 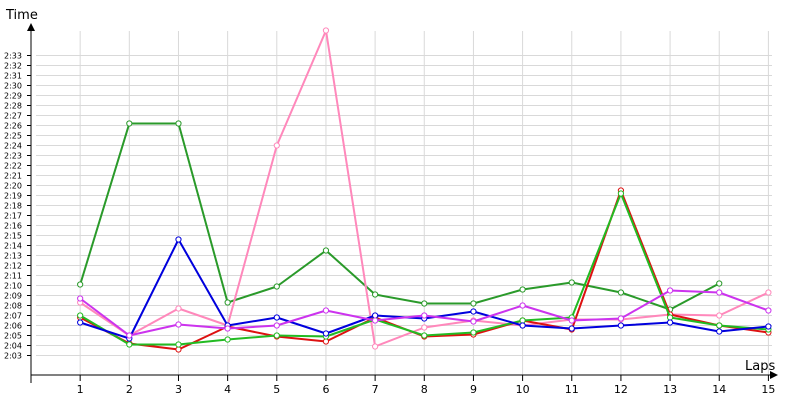 What do you see at coordinates (13, 56) in the screenshot?
I see `y-tick-label: 2:33` at bounding box center [13, 56].